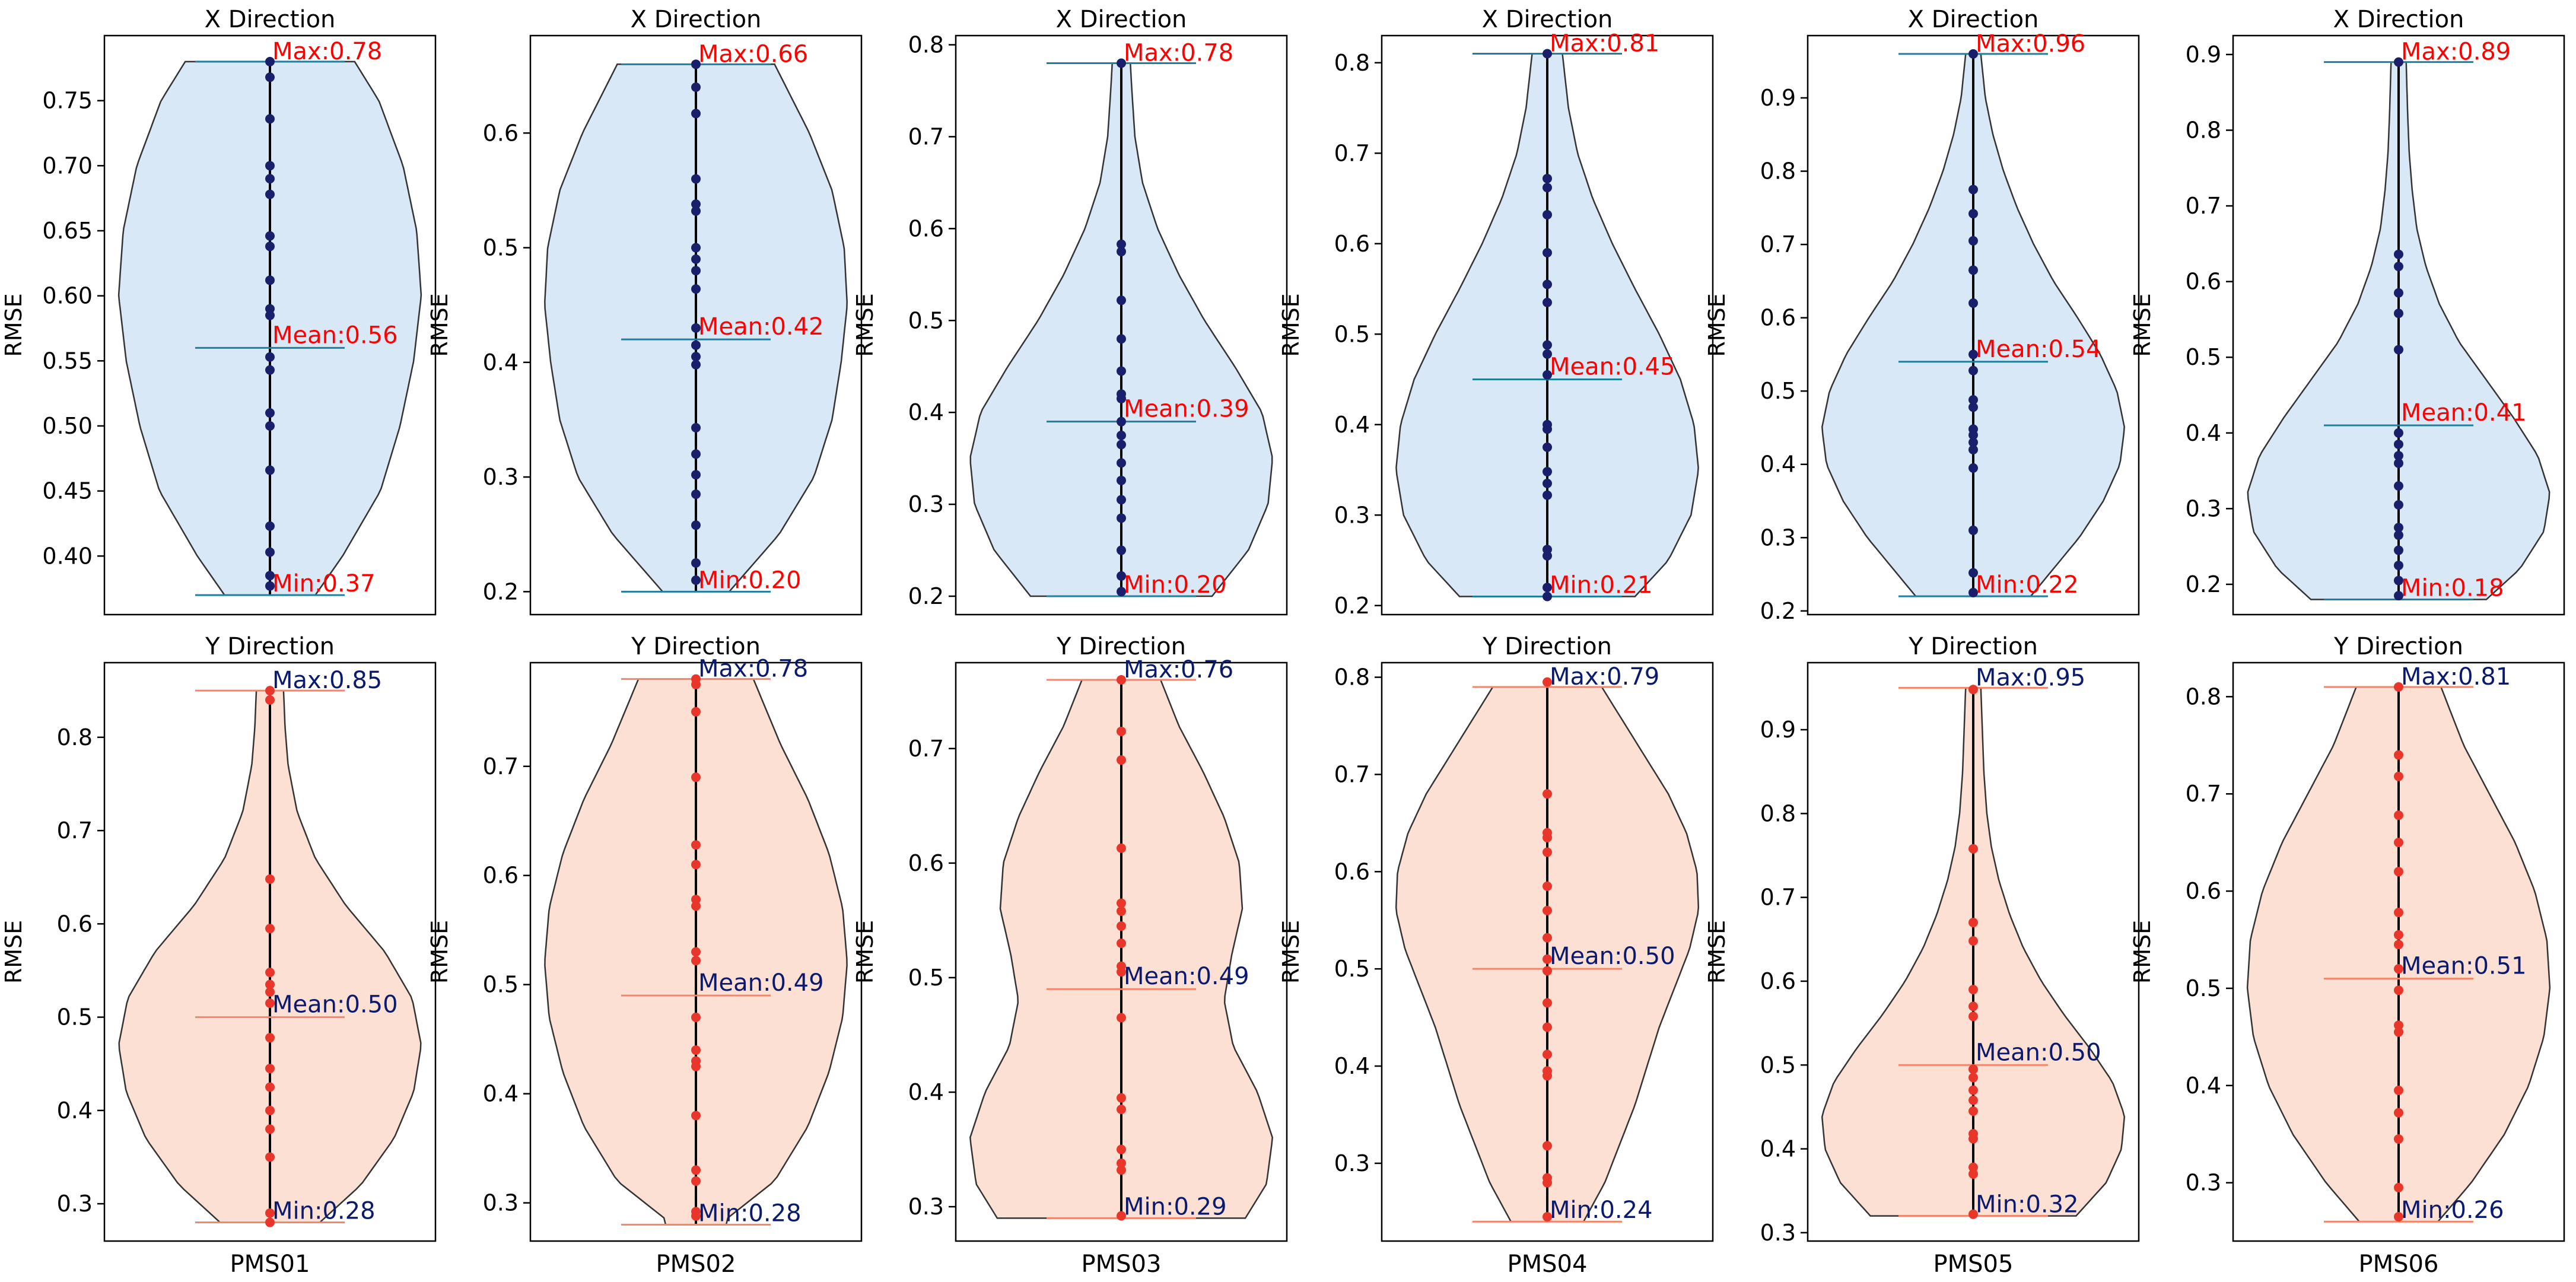  Describe the element at coordinates (2030, 44) in the screenshot. I see `panel-x-5-max-label: Max:0.96` at that location.